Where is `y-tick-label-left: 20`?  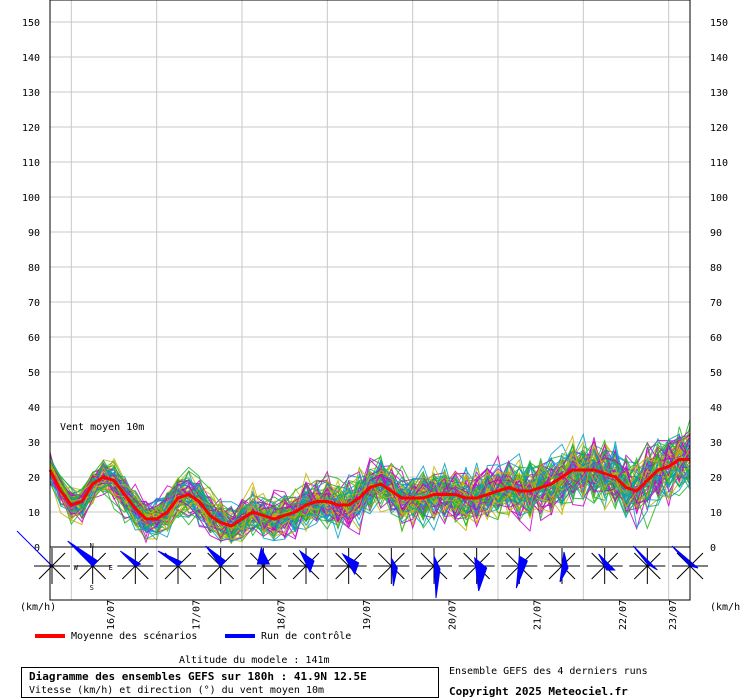
y-tick-label-left: 20 is located at coordinates (34, 478).